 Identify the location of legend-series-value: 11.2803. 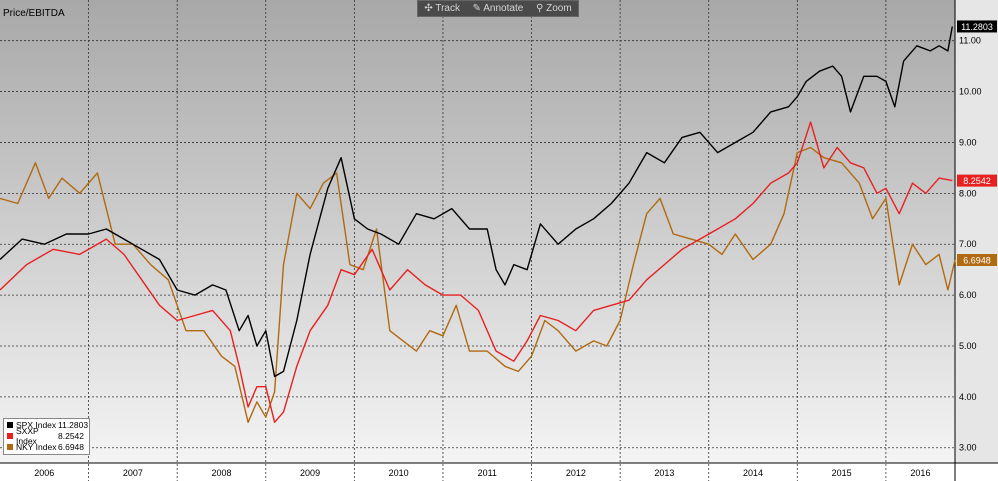
(73, 424).